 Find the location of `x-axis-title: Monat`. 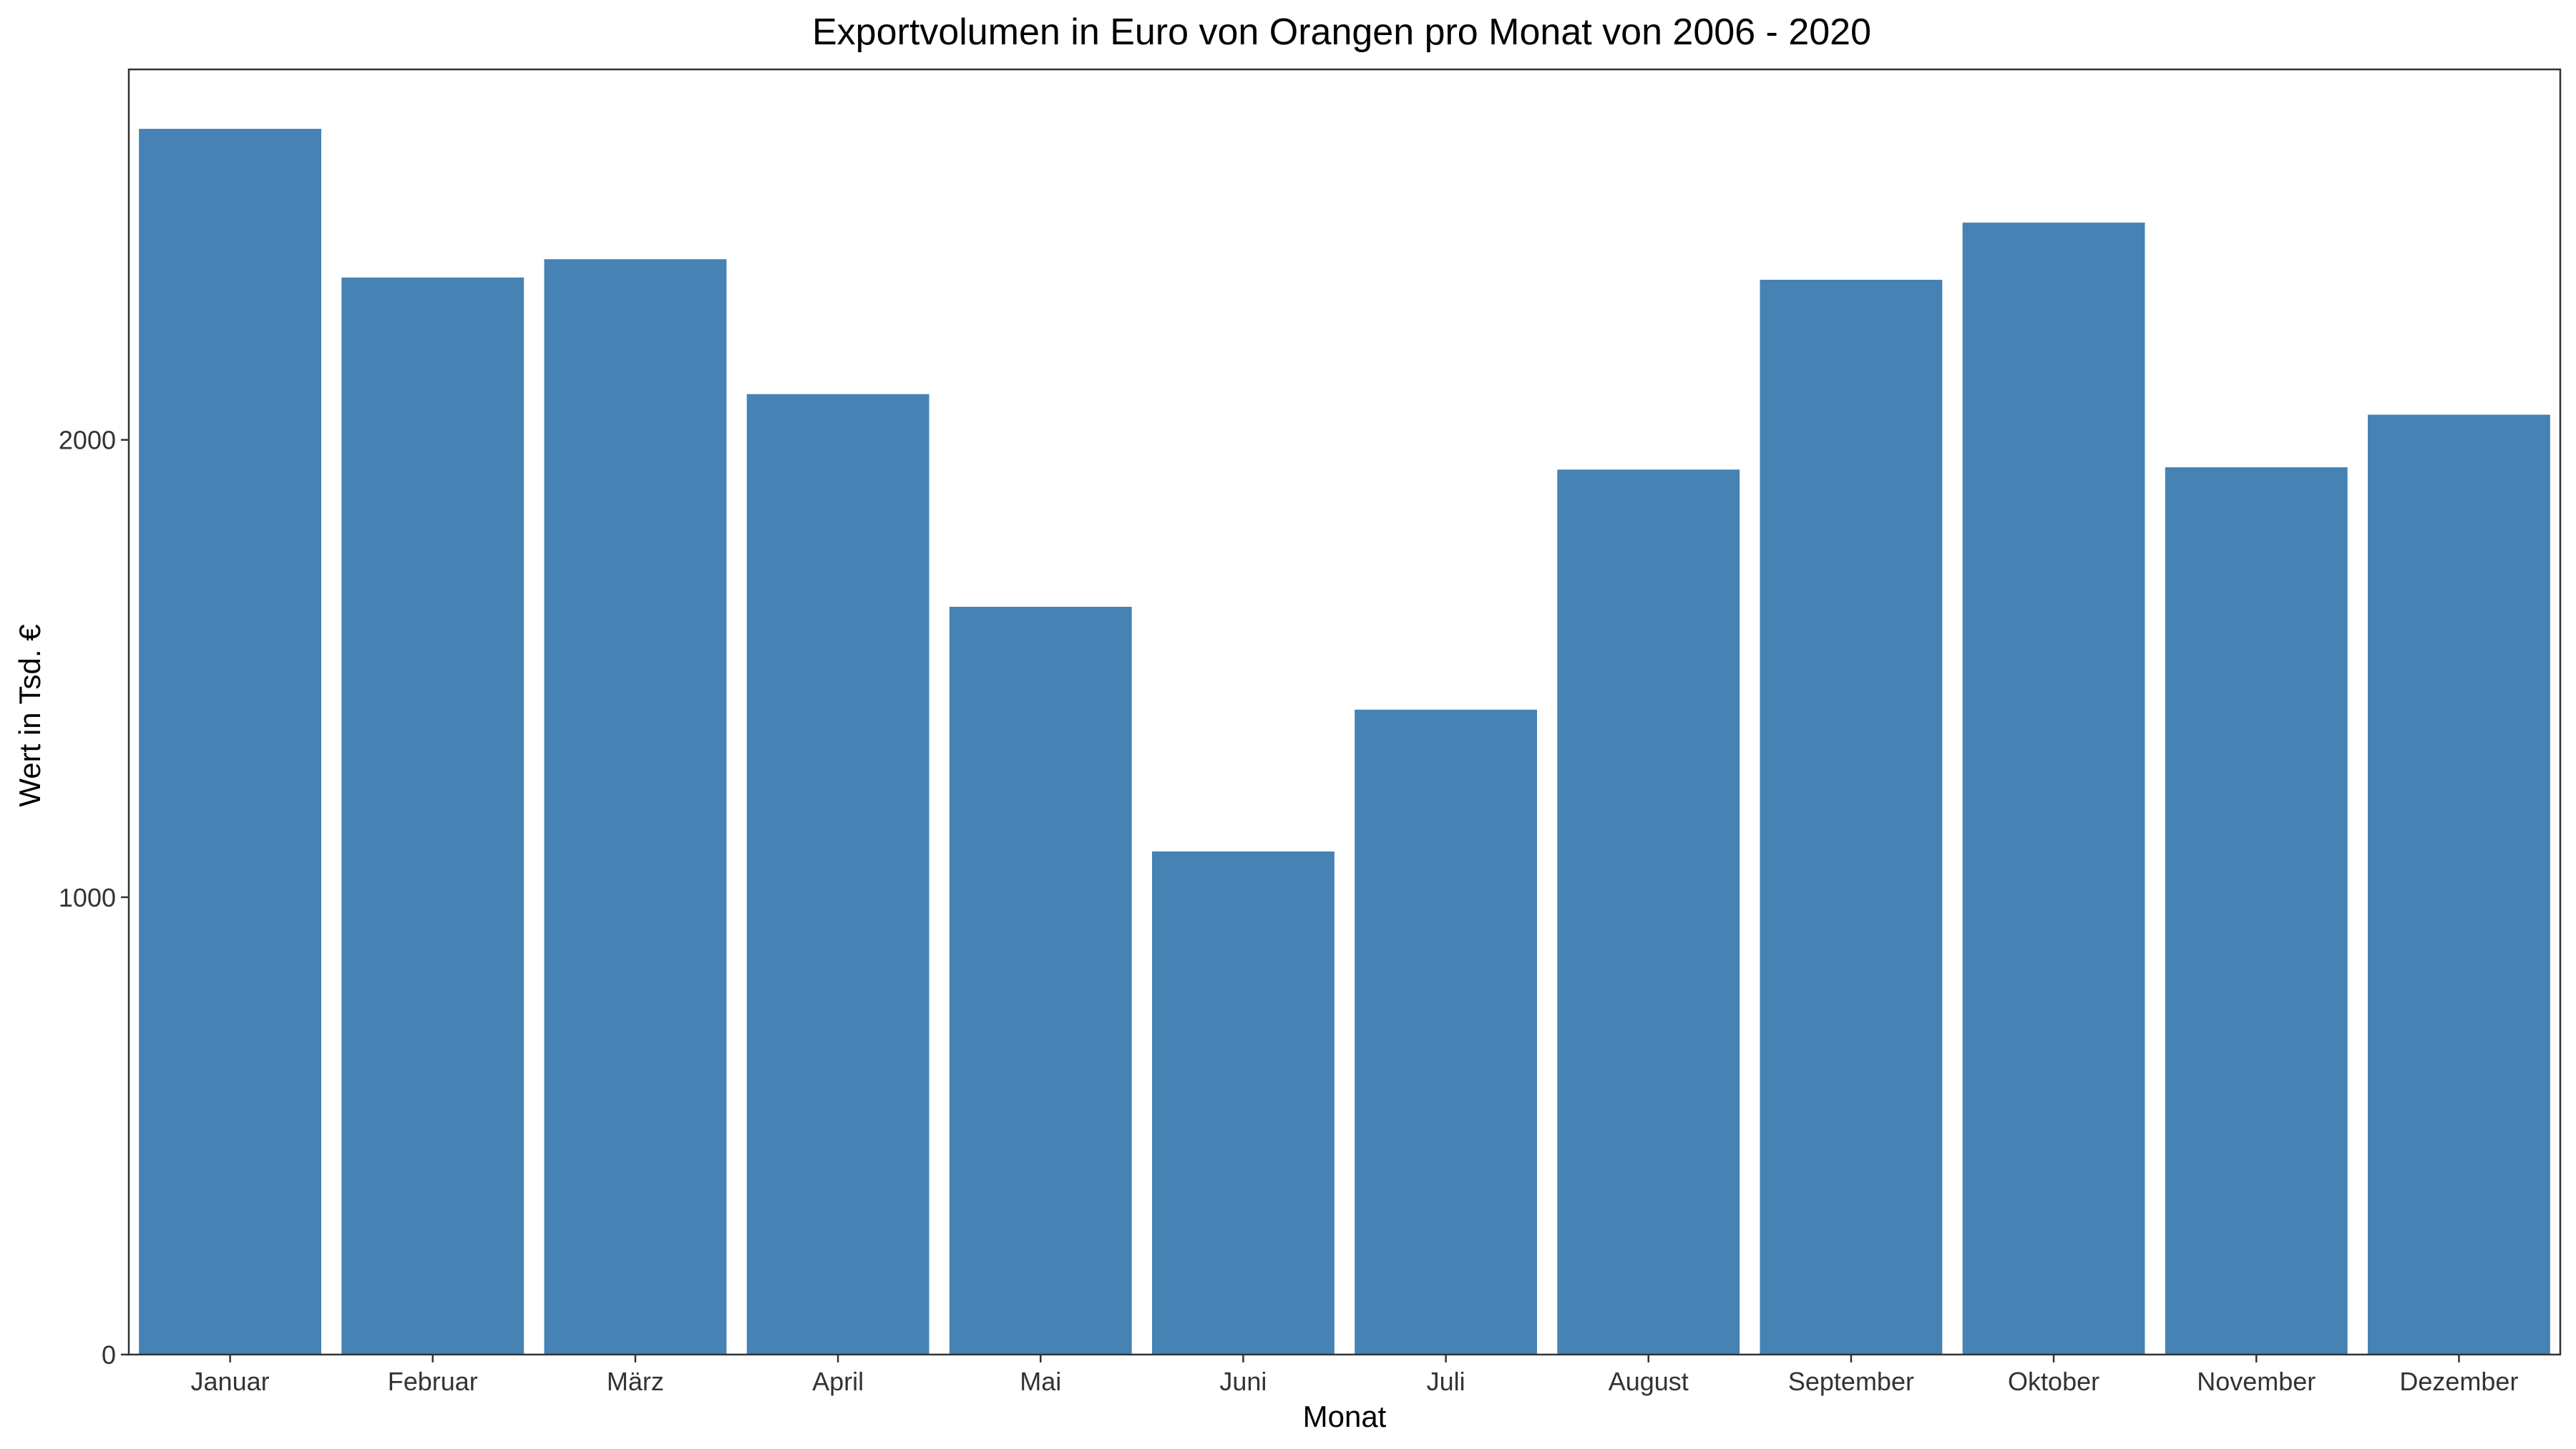

x-axis-title: Monat is located at coordinates (1345, 1416).